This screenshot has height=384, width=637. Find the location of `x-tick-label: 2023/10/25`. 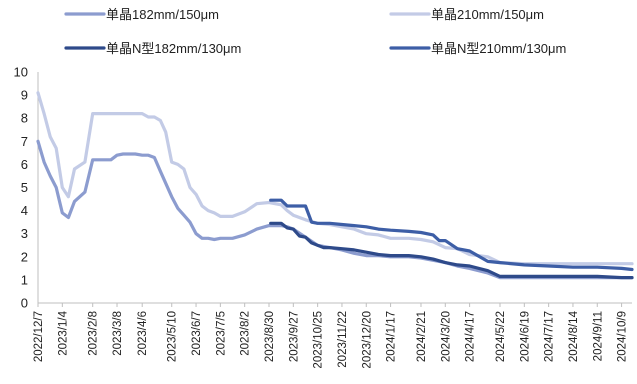

x-tick-label: 2023/10/25 is located at coordinates (319, 340).